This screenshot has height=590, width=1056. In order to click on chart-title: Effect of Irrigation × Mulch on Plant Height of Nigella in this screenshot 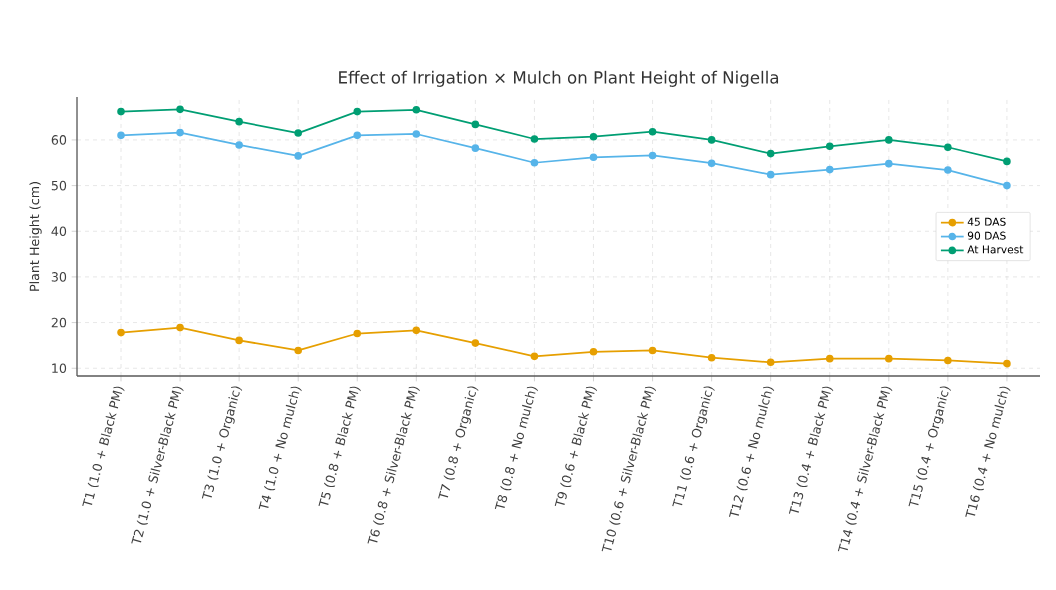, I will do `click(559, 78)`.